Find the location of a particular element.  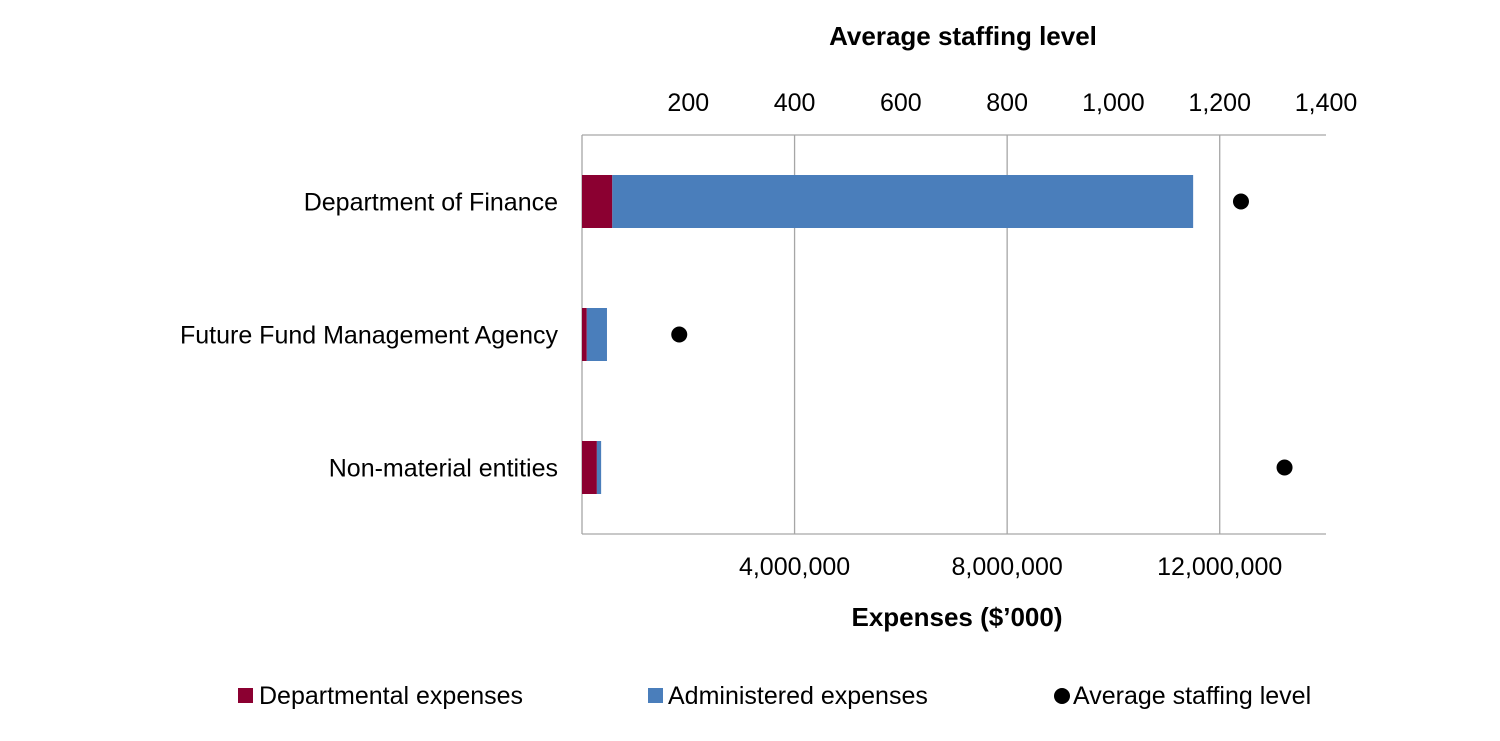

top-axis-title: Average staffing level is located at coordinates (963, 36).